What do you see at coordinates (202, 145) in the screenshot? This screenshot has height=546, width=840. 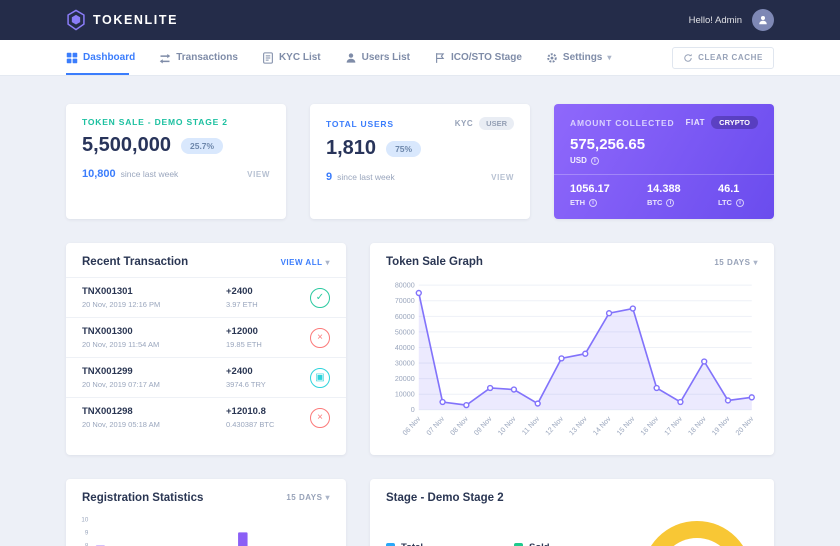 I see `token-sale-percent-badge: 25.7%` at bounding box center [202, 145].